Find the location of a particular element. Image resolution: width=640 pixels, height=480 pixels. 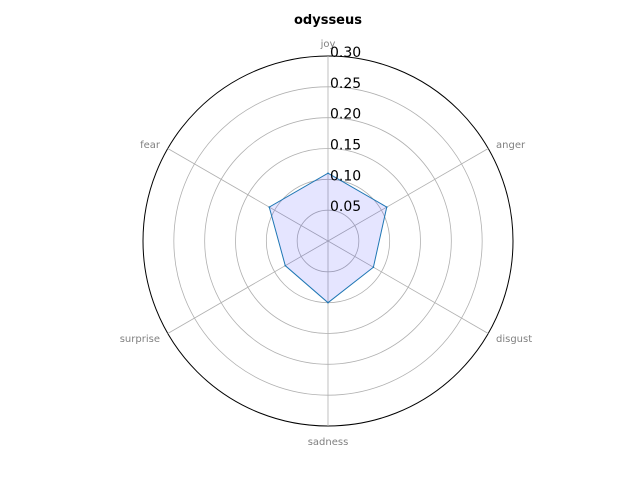

axis-label-surprise: surprise is located at coordinates (140, 339).